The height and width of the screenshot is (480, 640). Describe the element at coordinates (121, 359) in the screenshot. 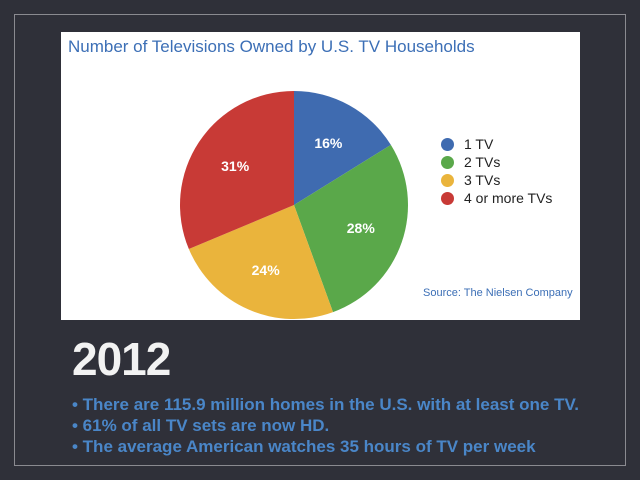

I see `slide-year-heading: 2012` at that location.